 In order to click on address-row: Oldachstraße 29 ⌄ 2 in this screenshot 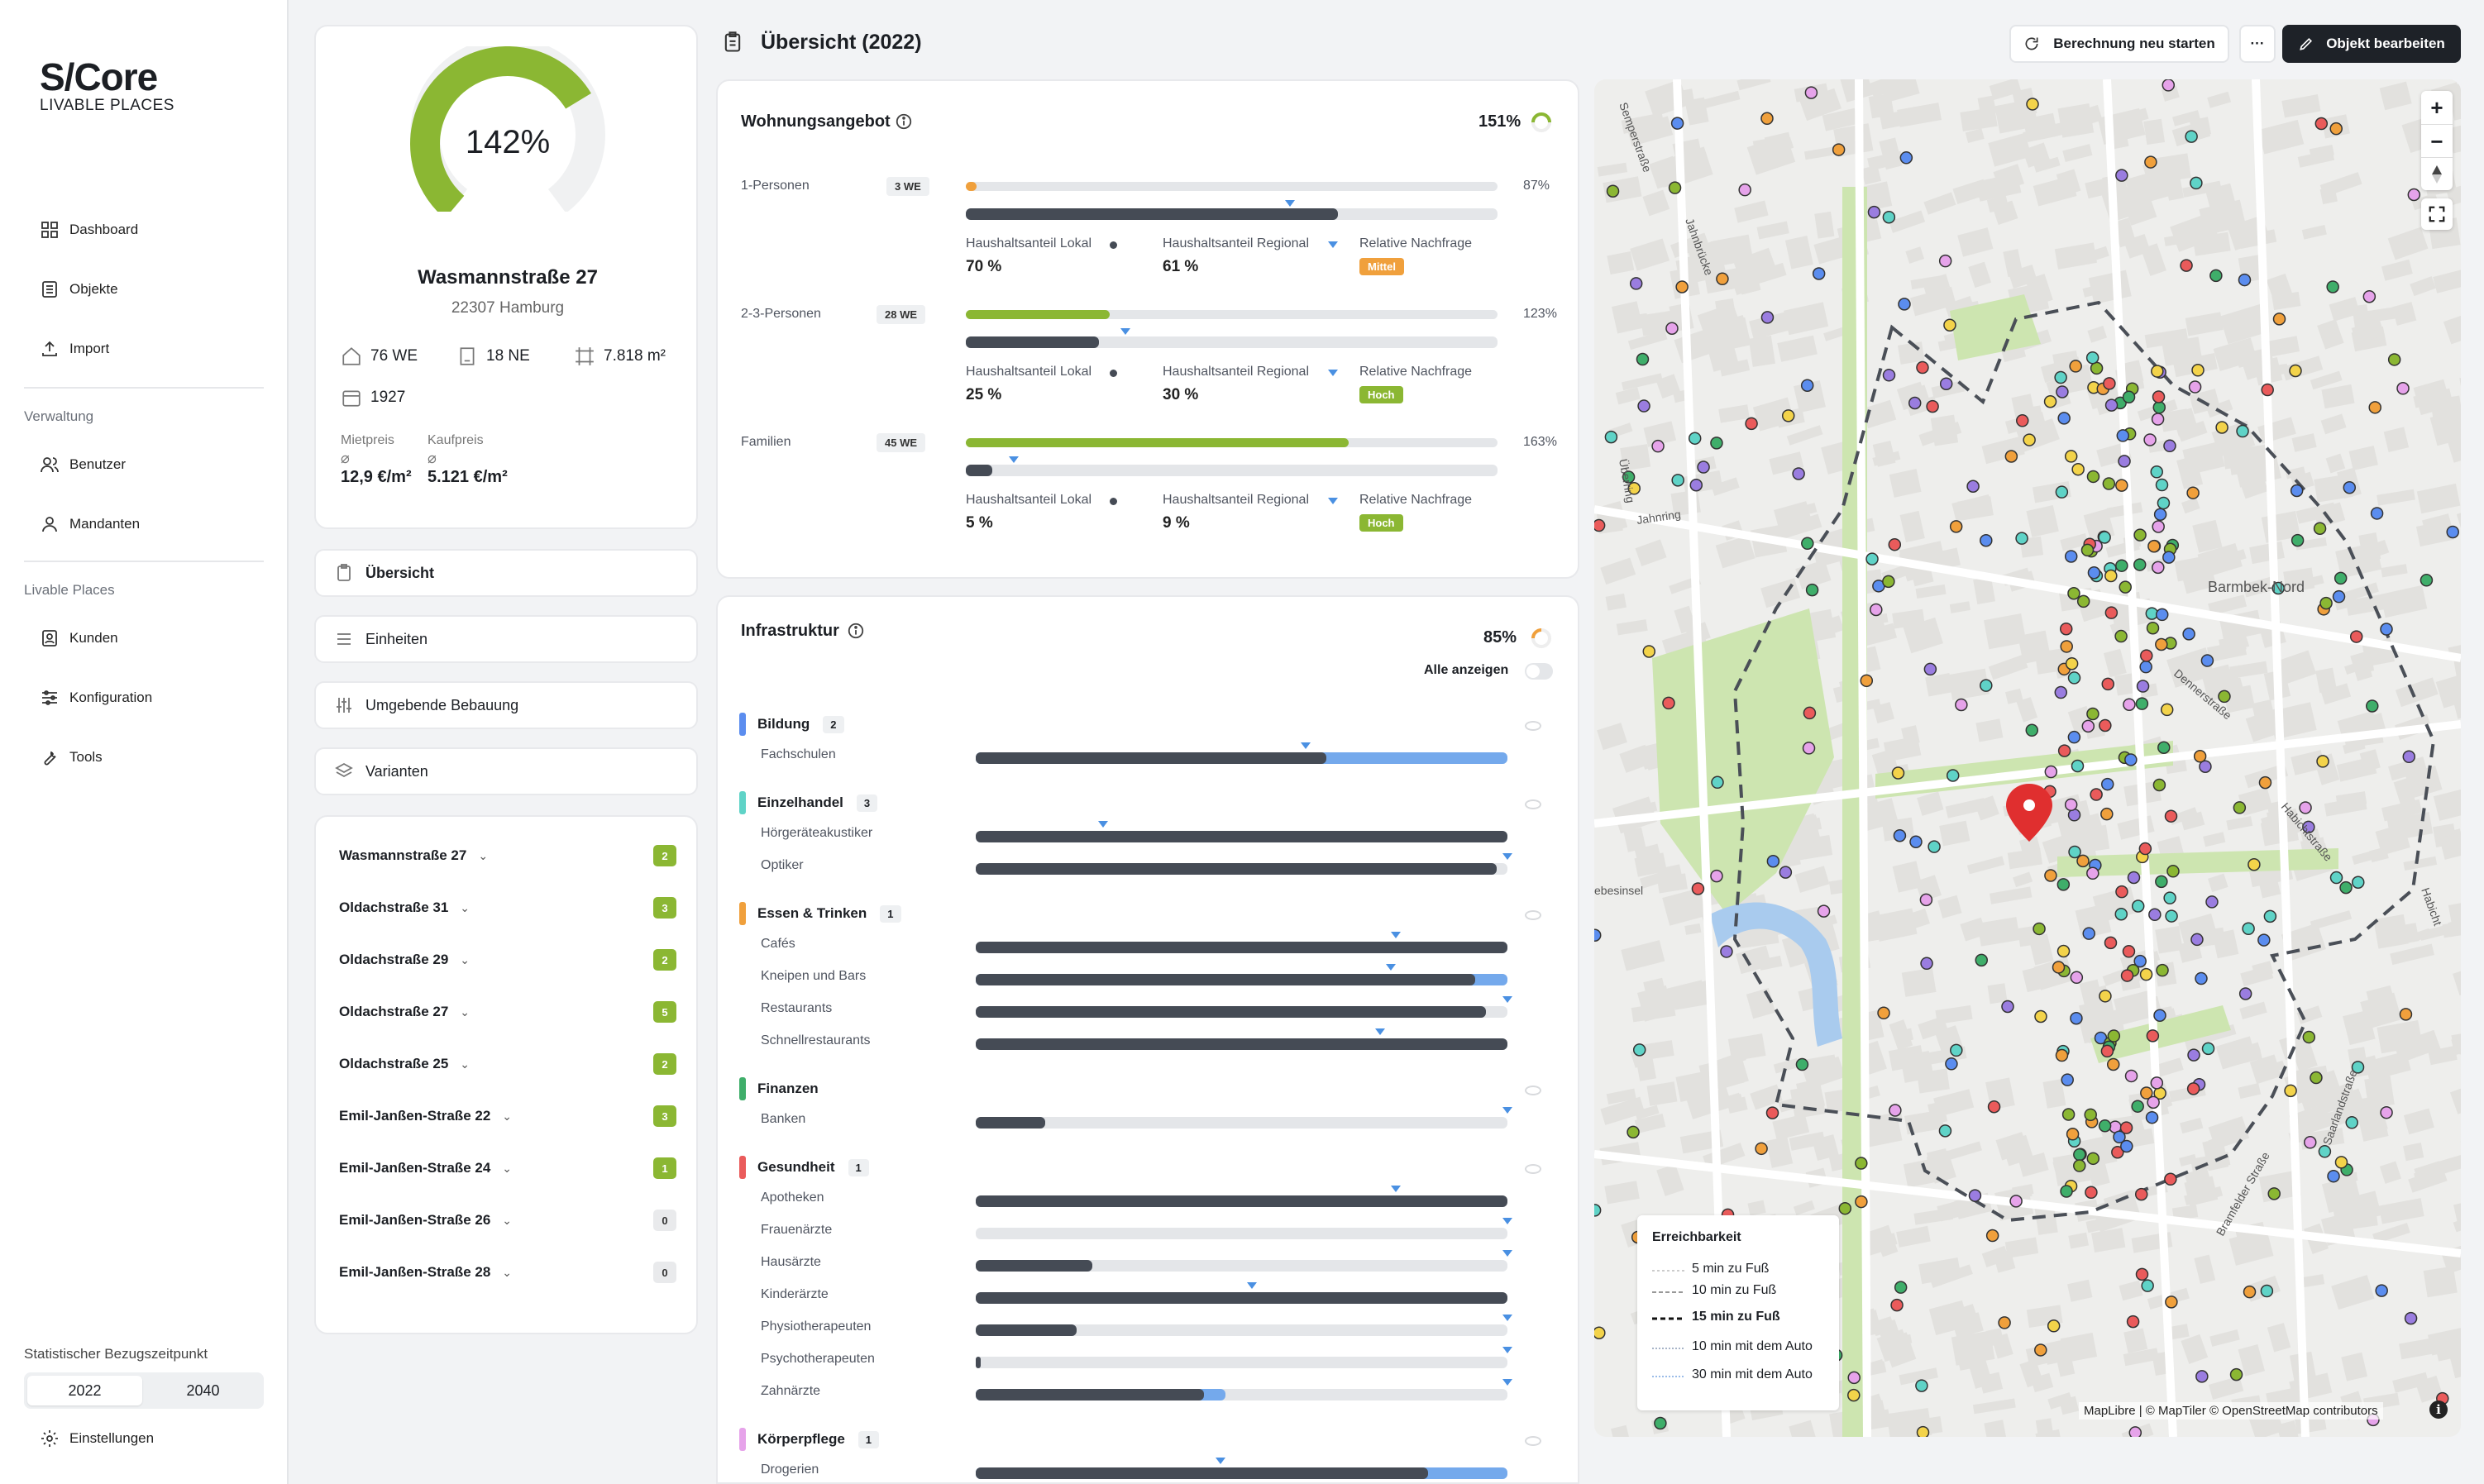, I will do `click(507, 959)`.